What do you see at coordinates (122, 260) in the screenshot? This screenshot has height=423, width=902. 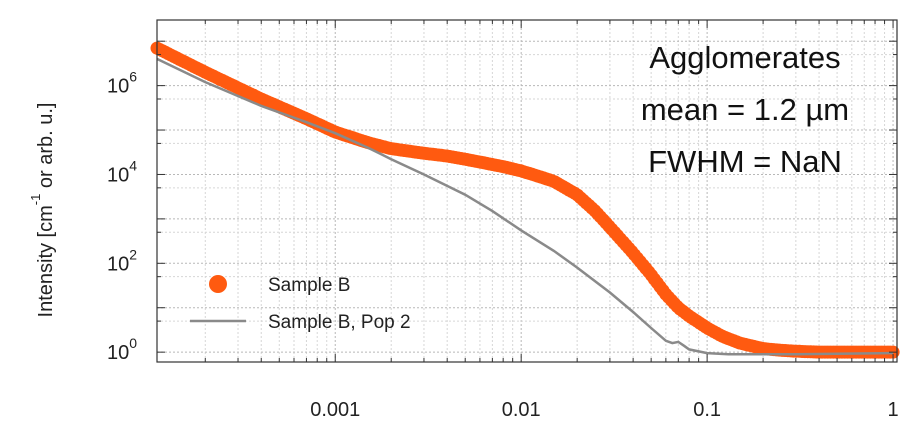 I see `y-tick-label: 10²` at bounding box center [122, 260].